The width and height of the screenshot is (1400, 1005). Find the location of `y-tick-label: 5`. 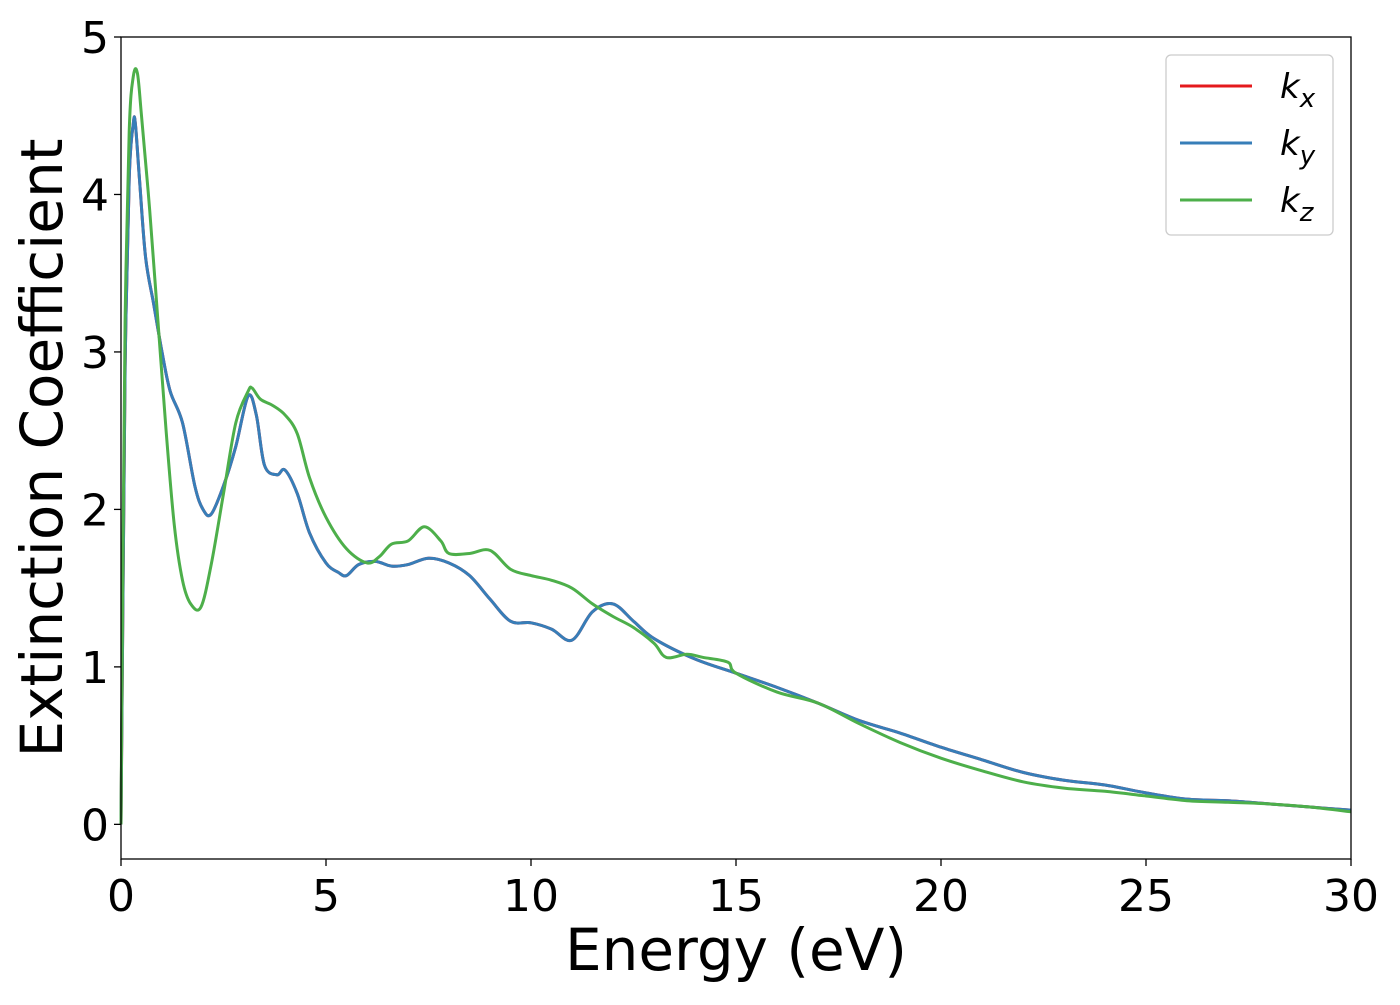

y-tick-label: 5 is located at coordinates (95, 38).